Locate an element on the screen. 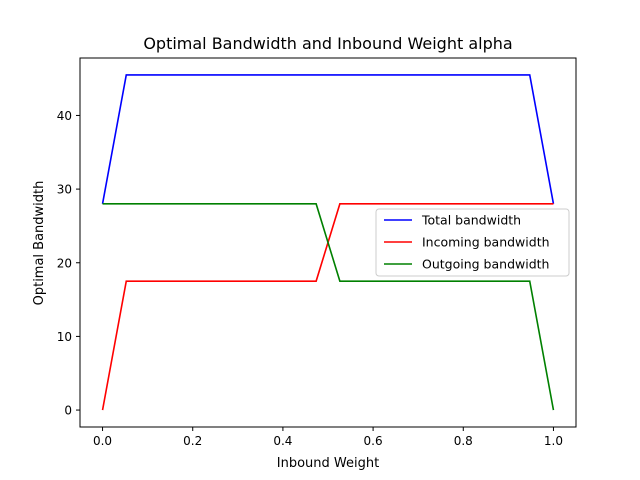 The width and height of the screenshot is (640, 480). x-axis: 0.0 0.2 0.4 0.6 0.8 1.0 is located at coordinates (328, 437).